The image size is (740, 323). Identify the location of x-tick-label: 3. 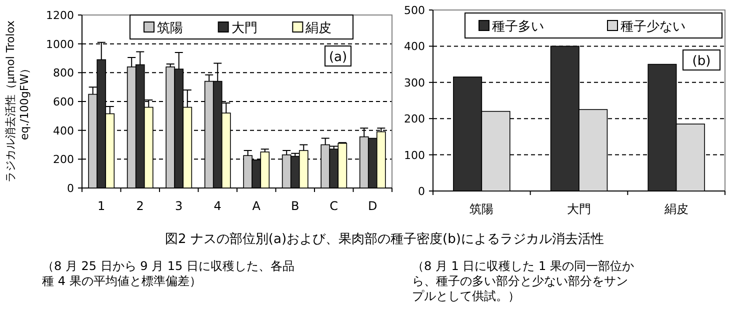
(179, 206).